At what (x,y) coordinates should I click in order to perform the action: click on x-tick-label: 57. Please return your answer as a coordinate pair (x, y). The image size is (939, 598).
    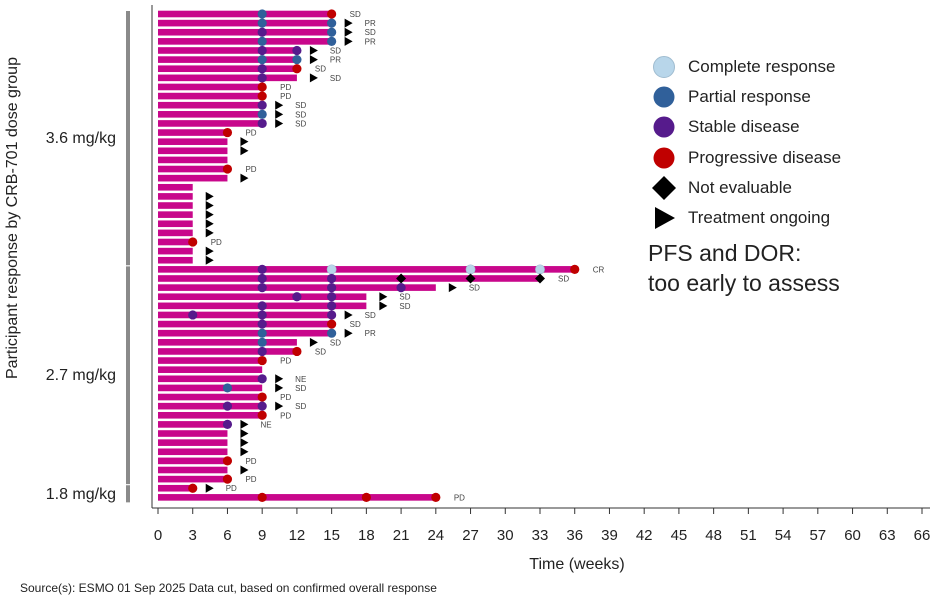
    Looking at the image, I should click on (817, 535).